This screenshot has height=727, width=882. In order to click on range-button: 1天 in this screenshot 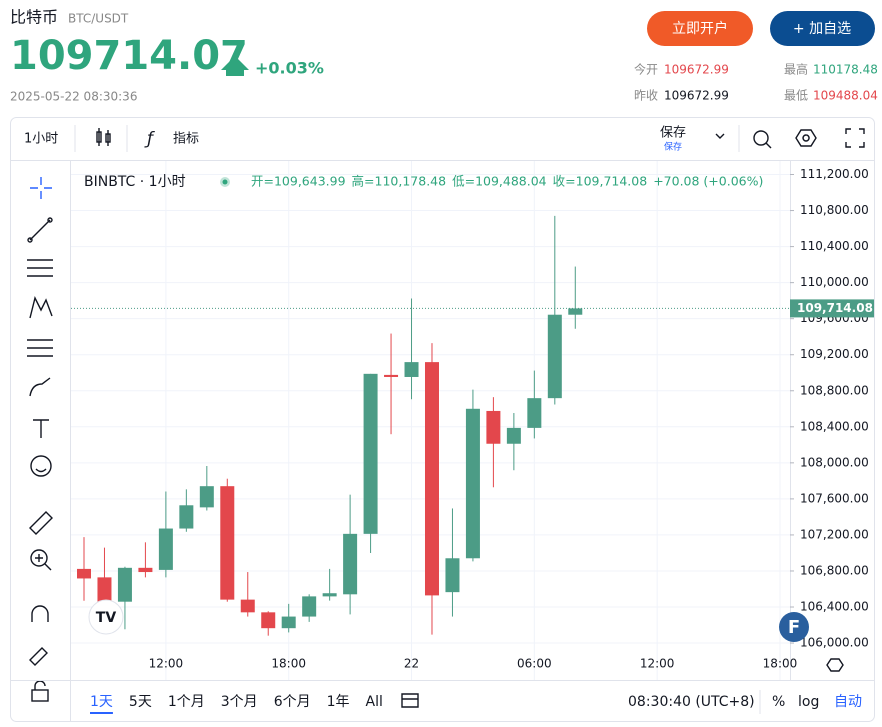, I will do `click(101, 702)`.